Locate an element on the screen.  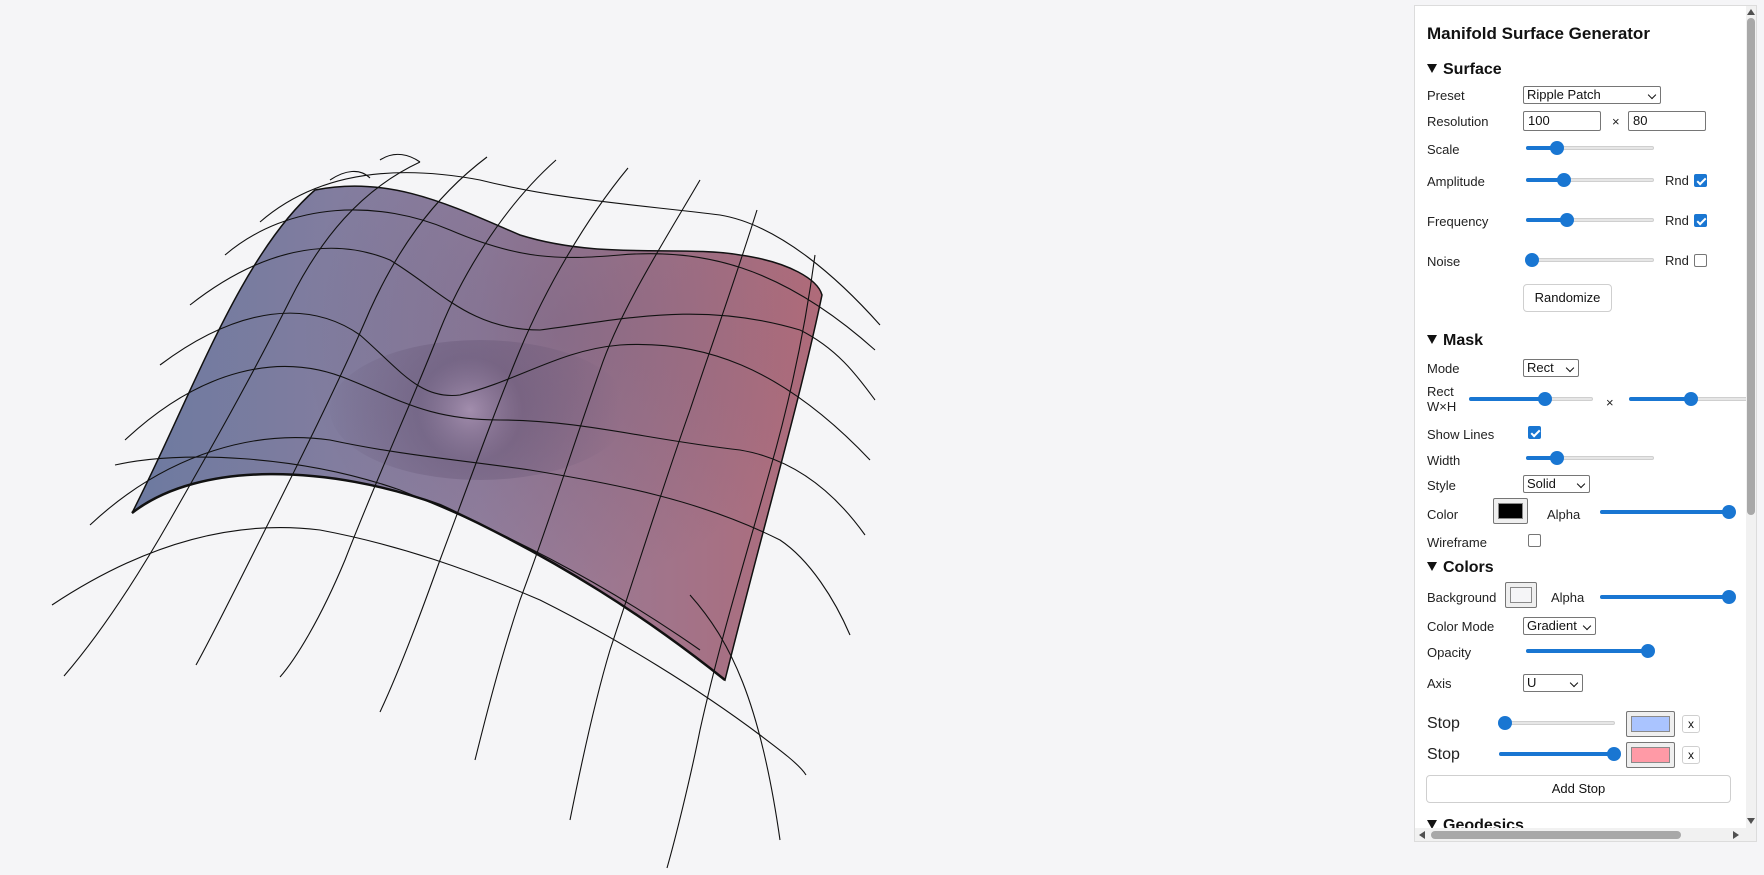
background-label: Background is located at coordinates (1462, 597).